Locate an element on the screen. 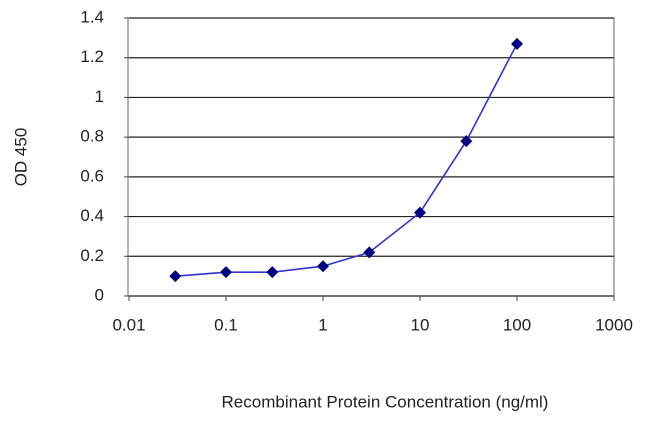 The width and height of the screenshot is (650, 433). y-tick-label: 1.2 is located at coordinates (92, 56).